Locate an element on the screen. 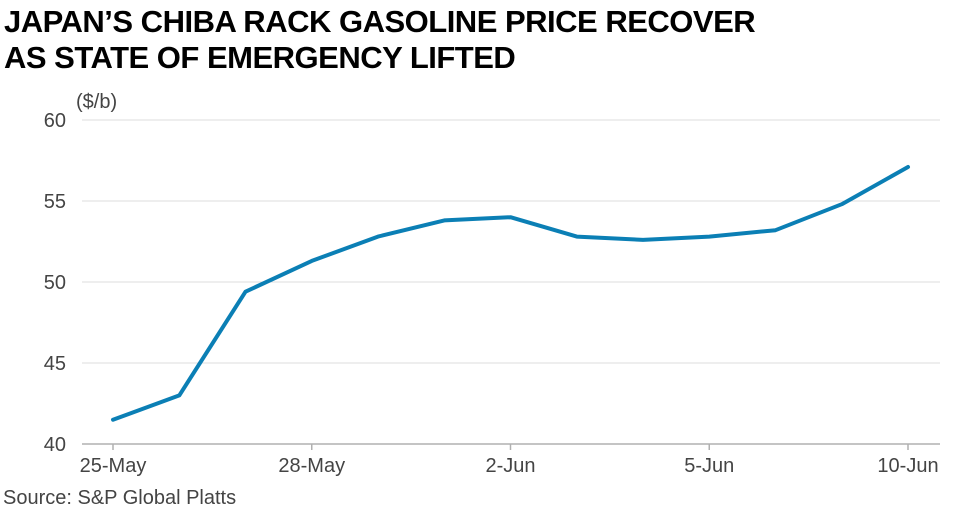  x-tick-label: 5-Jun is located at coordinates (709, 466).